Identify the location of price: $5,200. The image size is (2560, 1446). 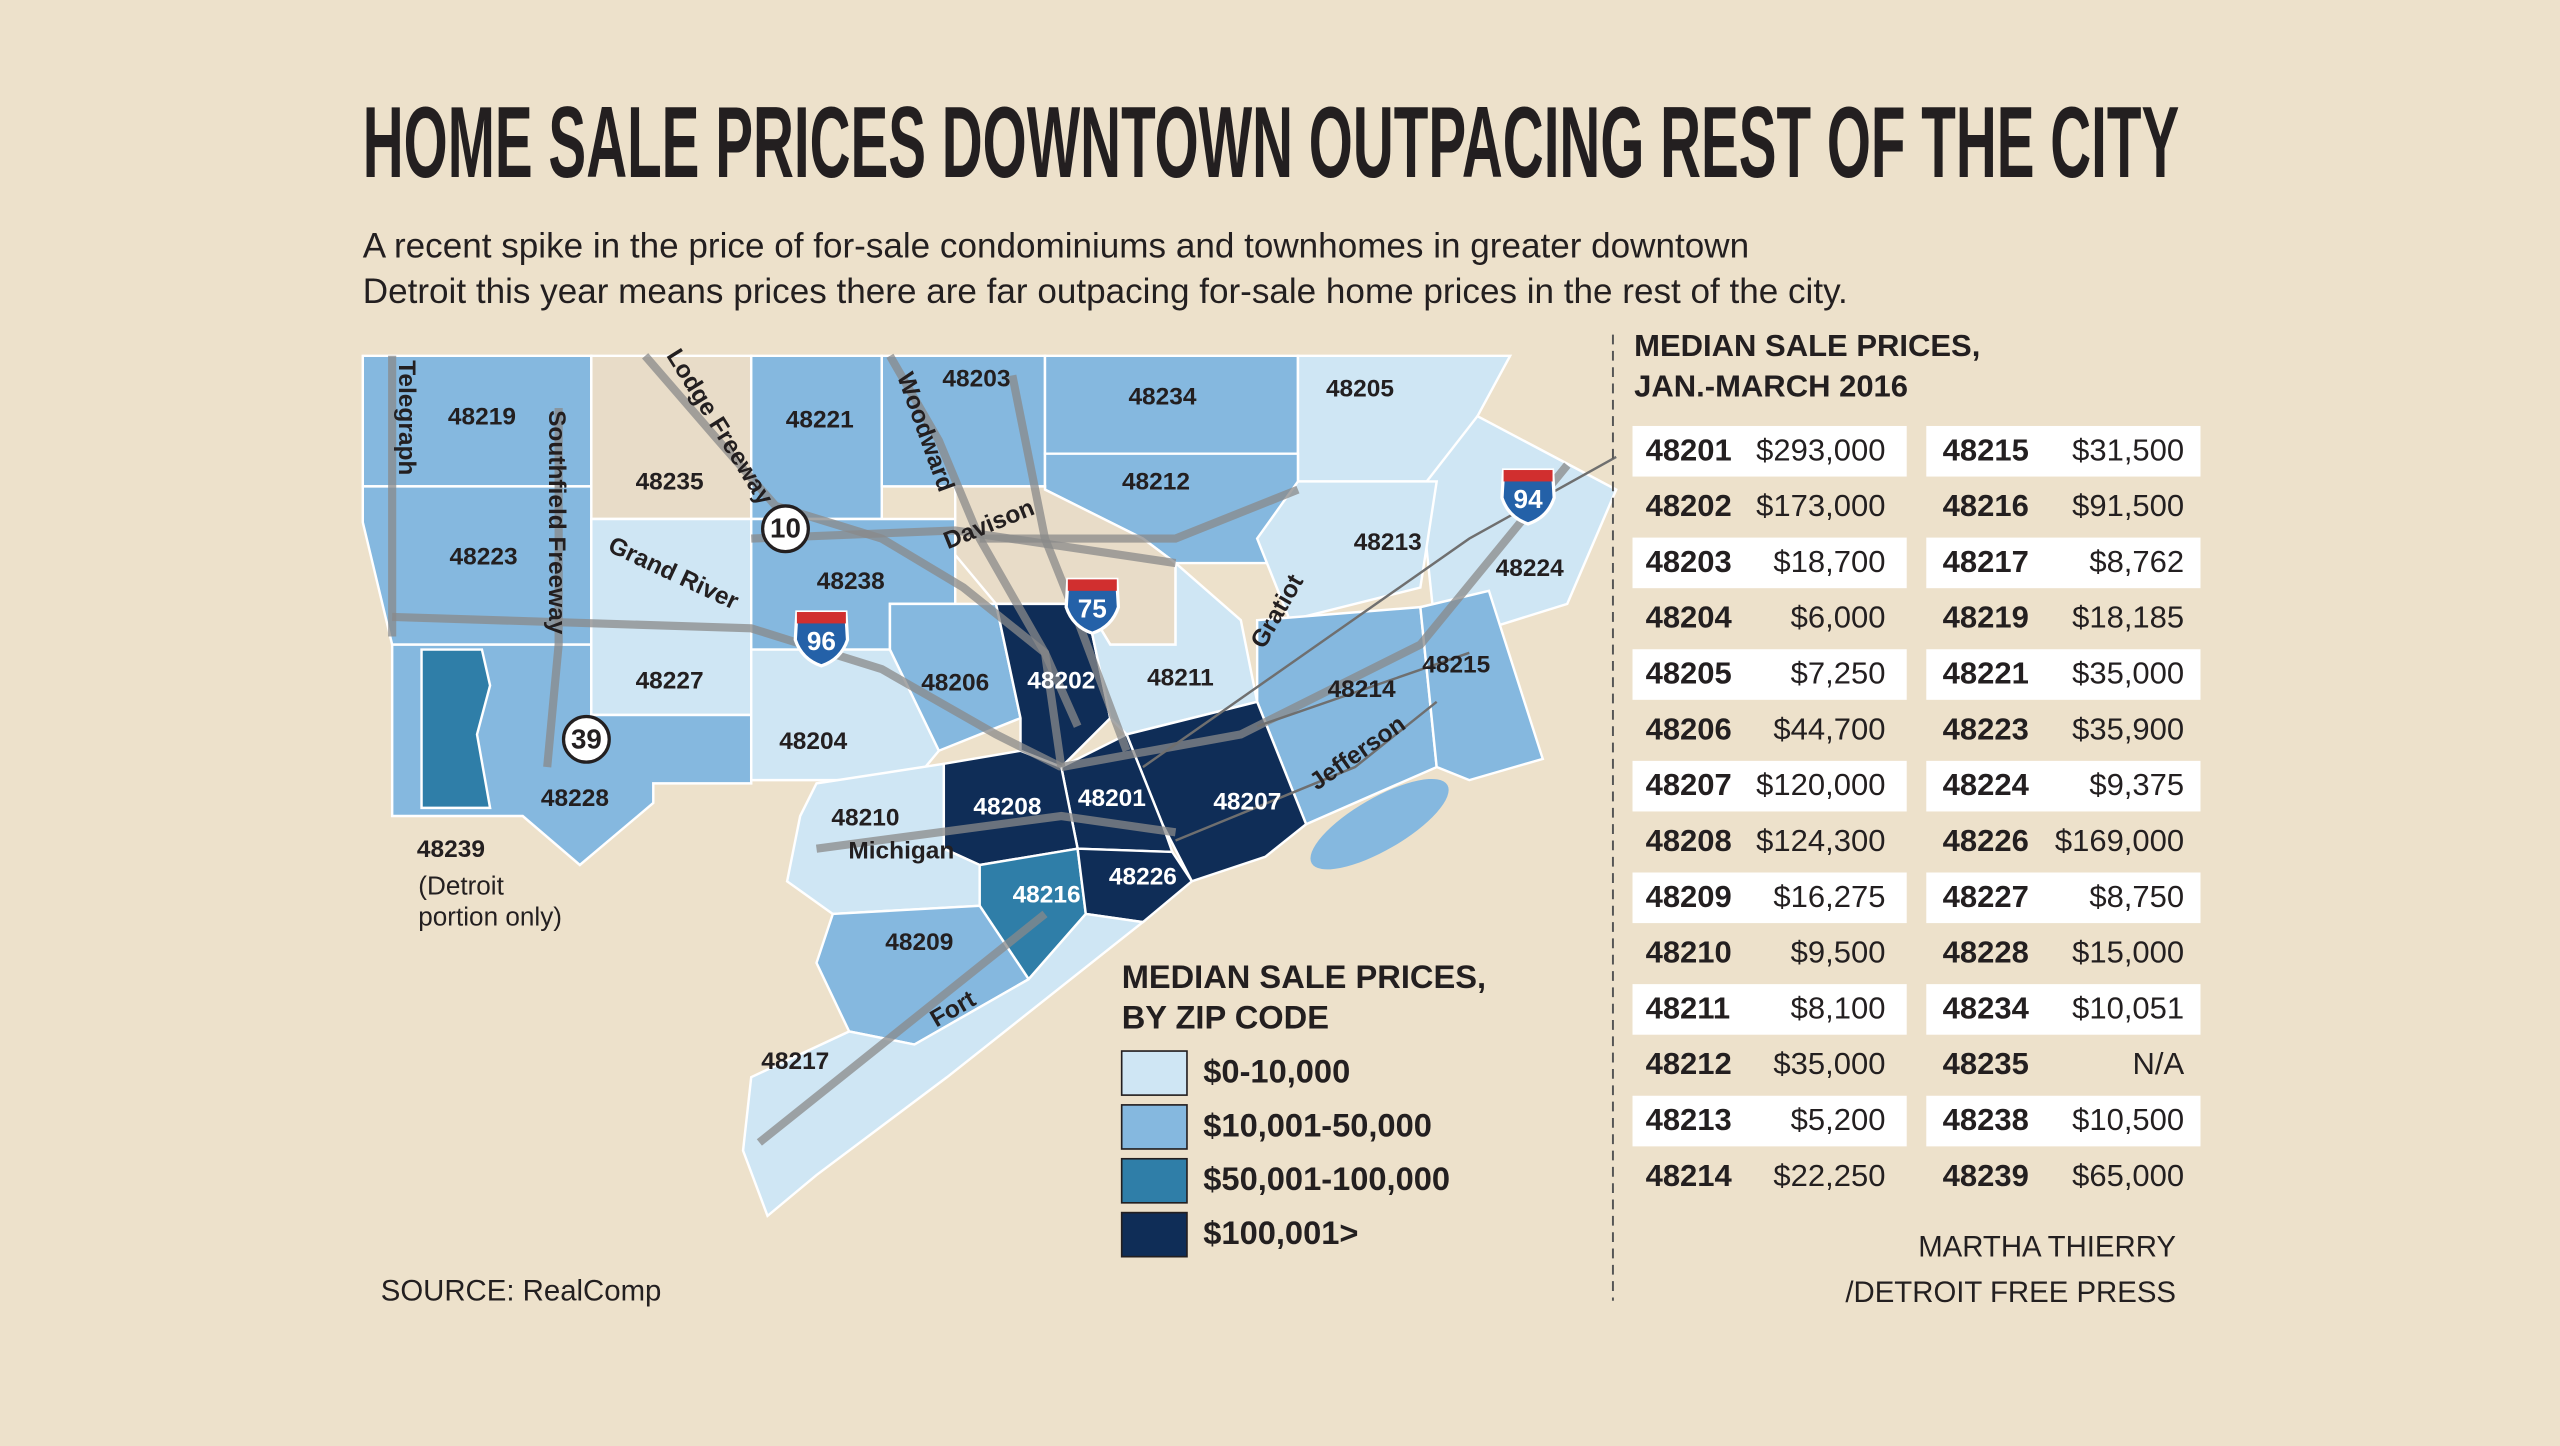
(1838, 1119).